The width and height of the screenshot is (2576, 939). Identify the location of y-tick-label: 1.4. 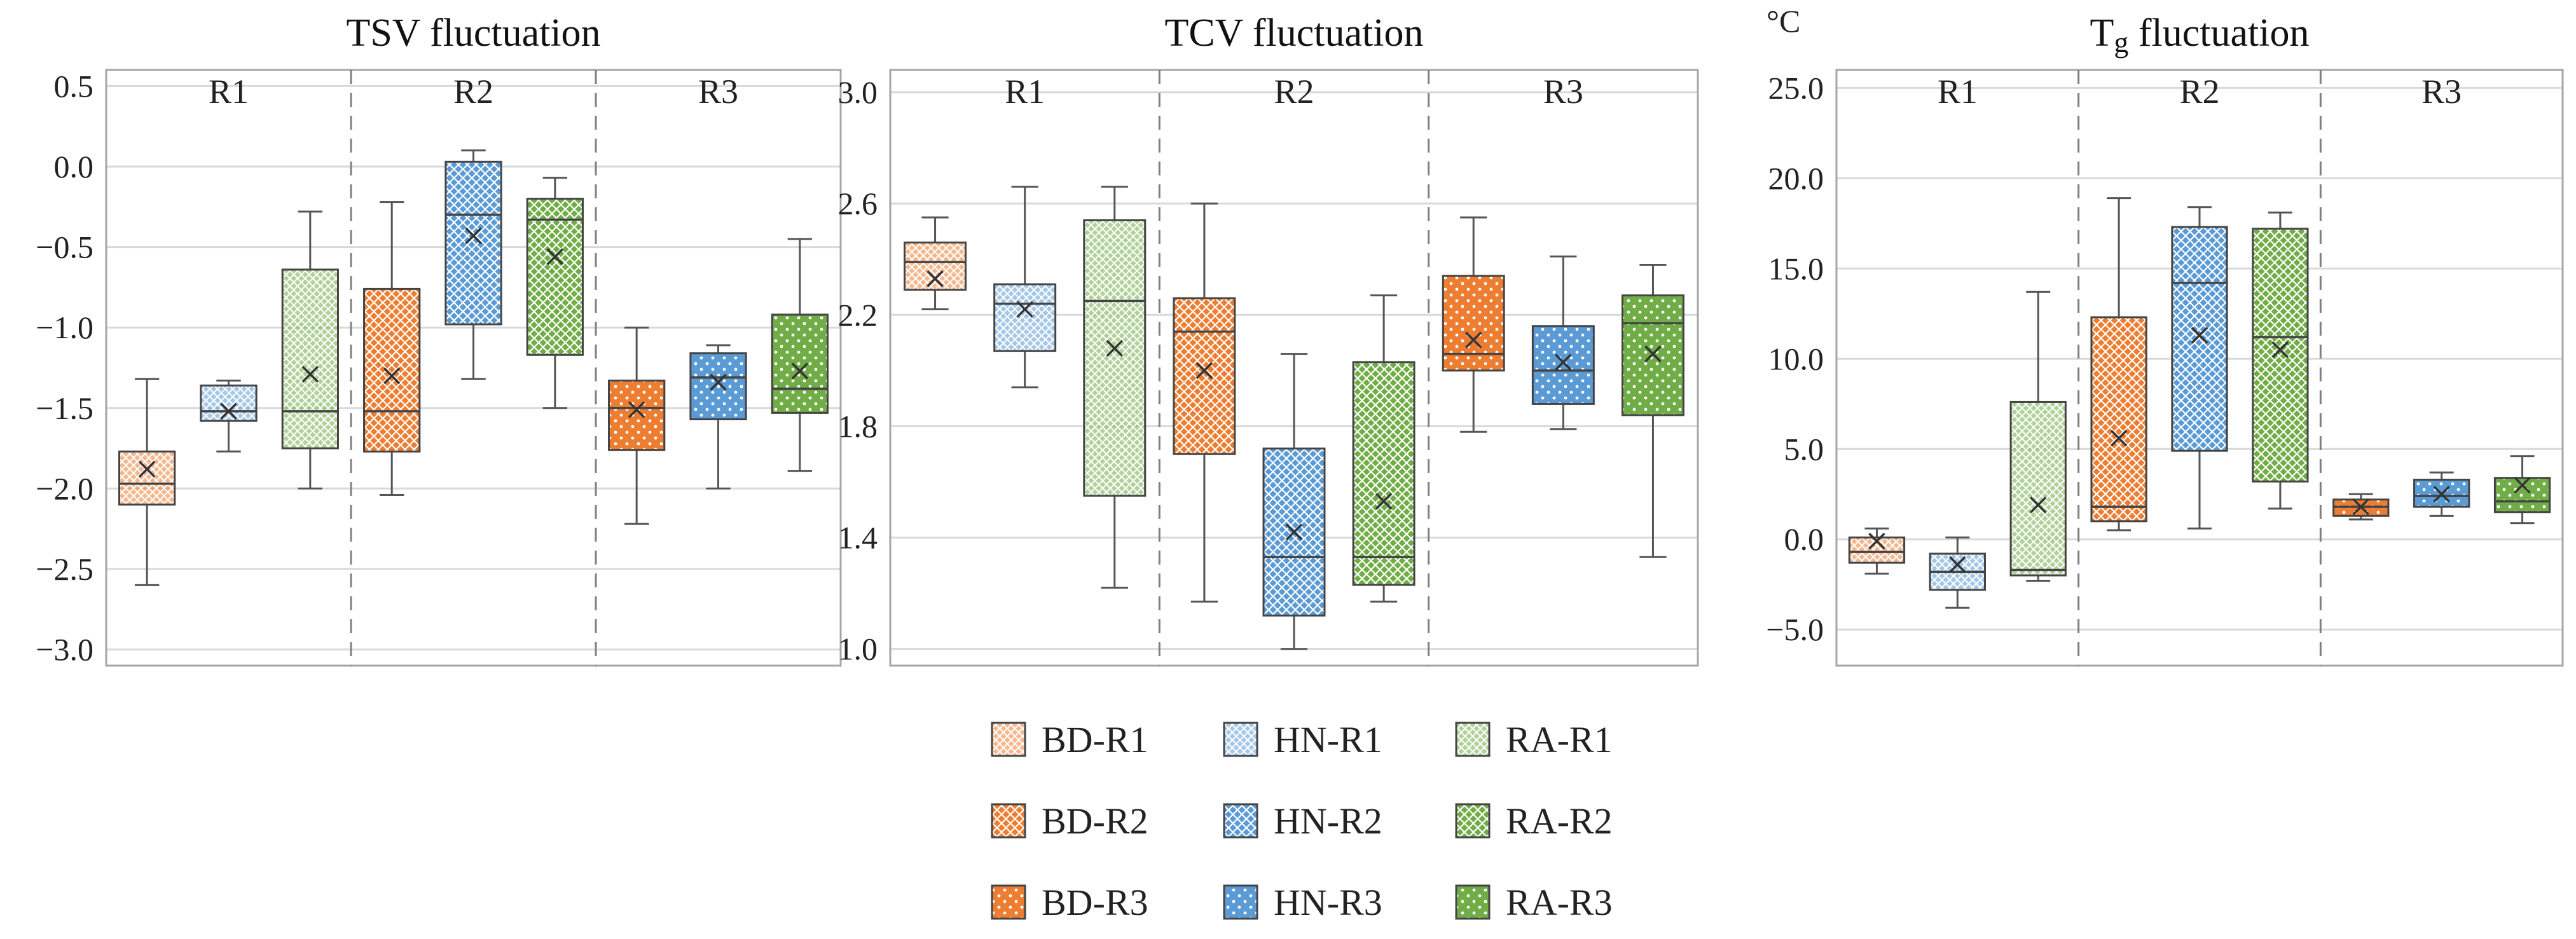
(858, 538).